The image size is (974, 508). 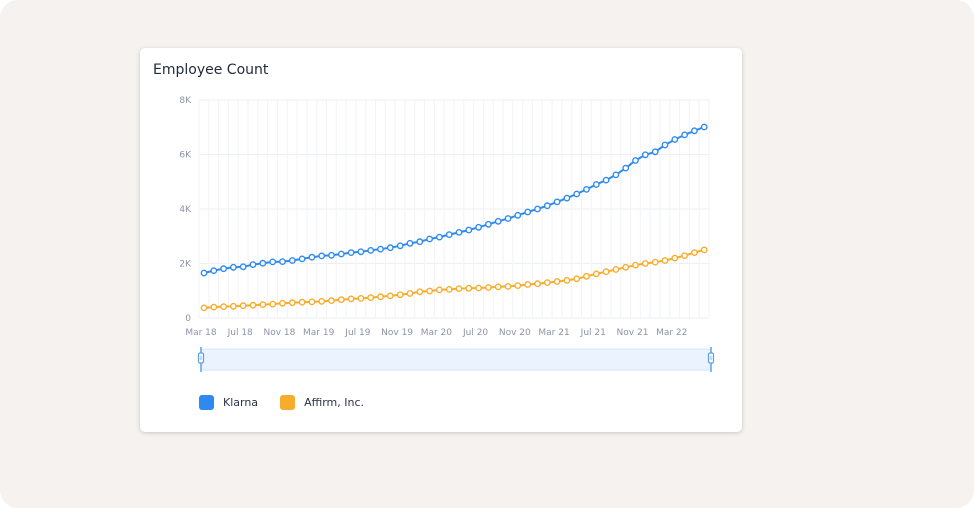 I want to click on range-slider-right-handle, so click(x=711, y=359).